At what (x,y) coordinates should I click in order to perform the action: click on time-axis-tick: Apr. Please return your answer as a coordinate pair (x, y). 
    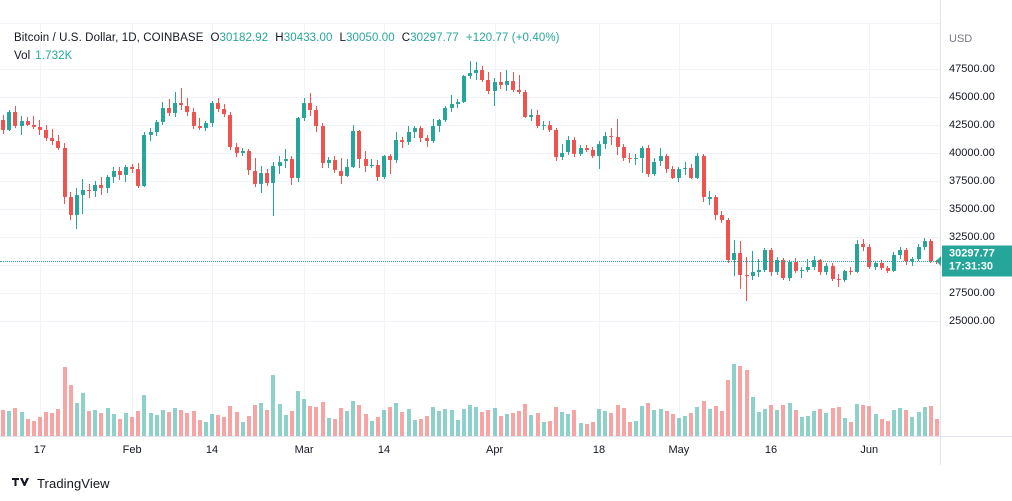
    Looking at the image, I should click on (495, 450).